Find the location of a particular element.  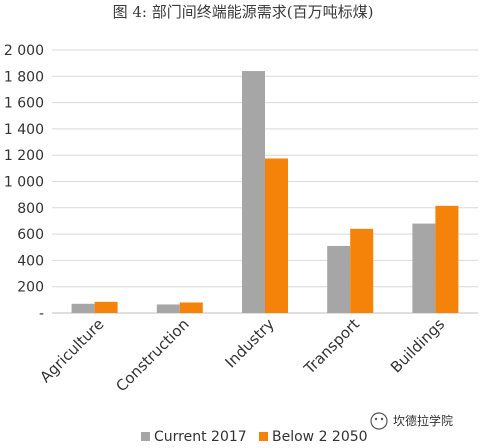

x-category-label: Buildings is located at coordinates (417, 345).